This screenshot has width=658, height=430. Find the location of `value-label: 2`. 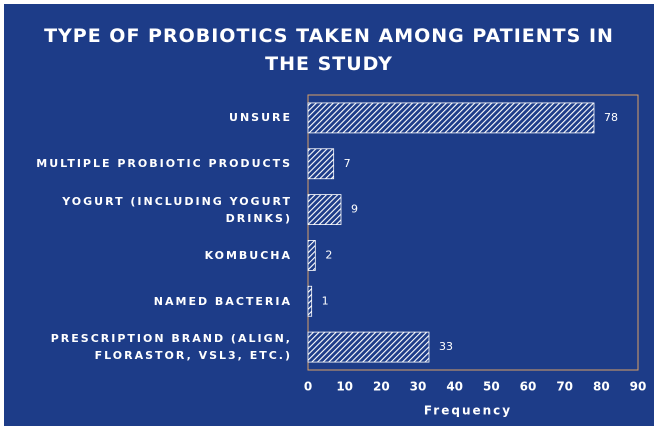

value-label: 2 is located at coordinates (328, 254).